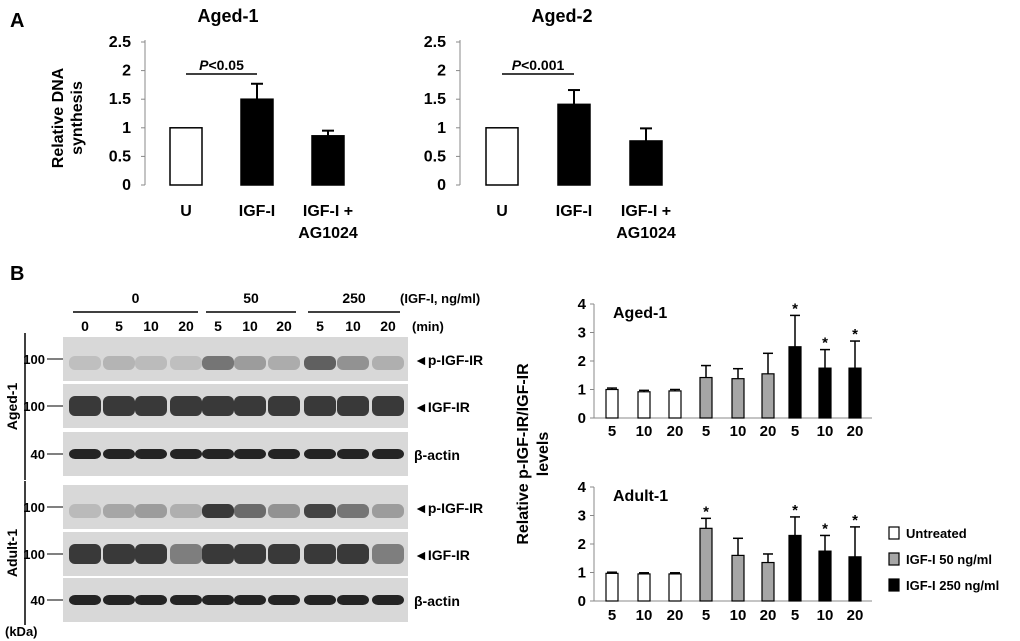 Image resolution: width=1020 pixels, height=641 pixels. What do you see at coordinates (435, 156) in the screenshot?
I see `y-tick-label: 0.5` at bounding box center [435, 156].